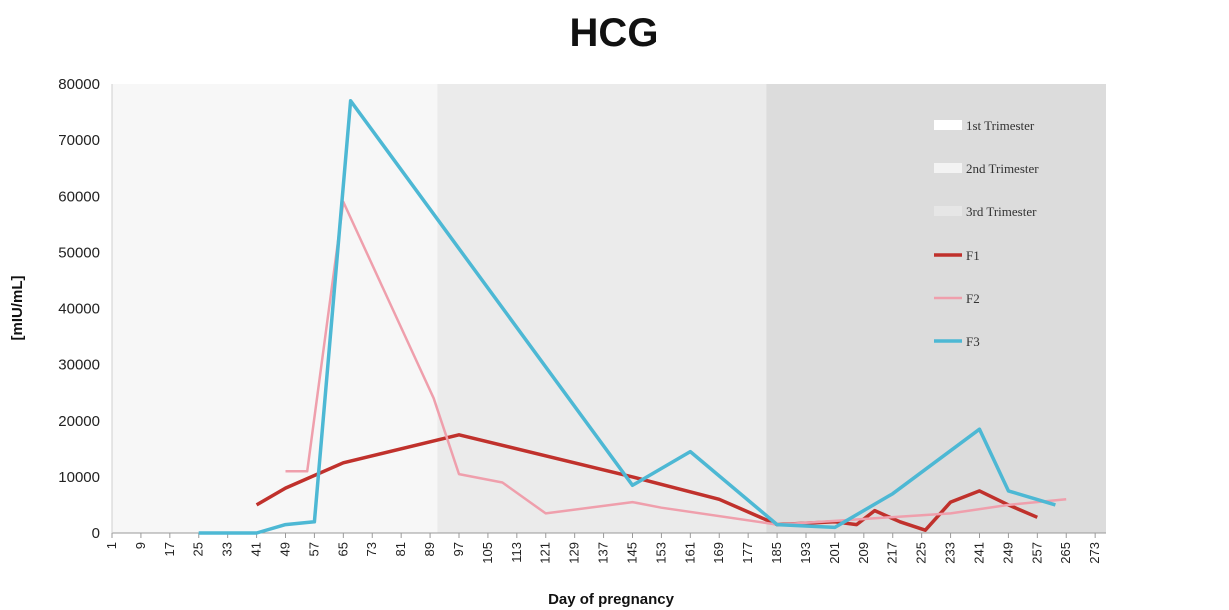  Describe the element at coordinates (429, 549) in the screenshot. I see `x-tick-label: 89` at that location.